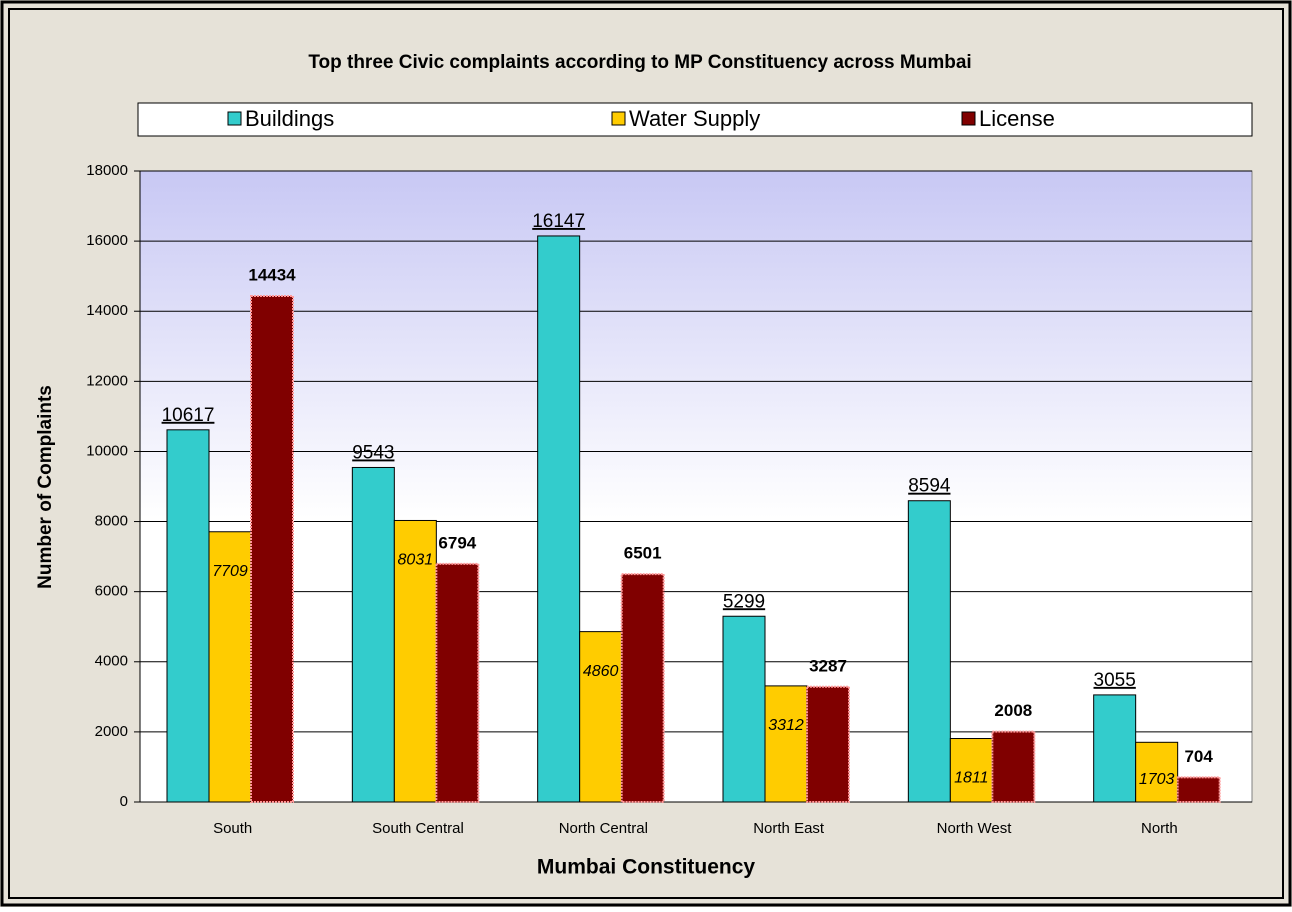 The image size is (1292, 912). Describe the element at coordinates (1017, 118) in the screenshot. I see `legend-label: License` at that location.